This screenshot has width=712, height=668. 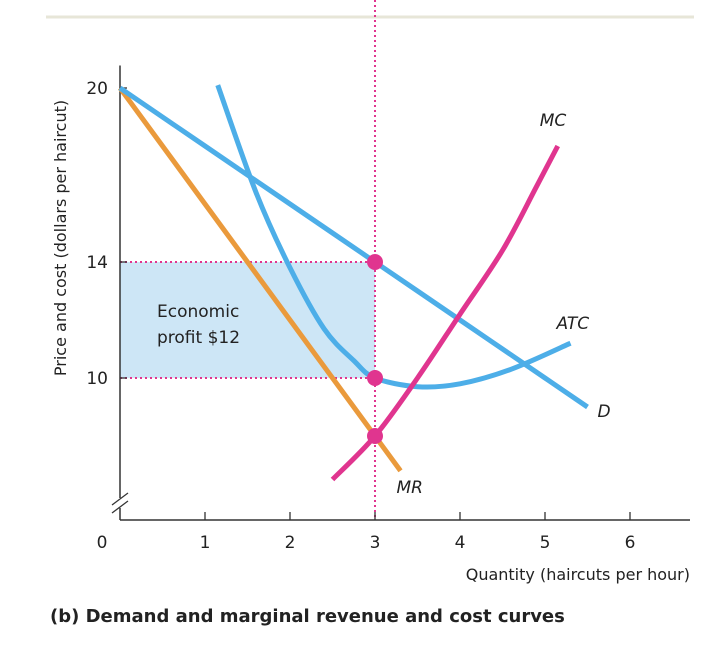 I want to click on point-atc, so click(x=375, y=378).